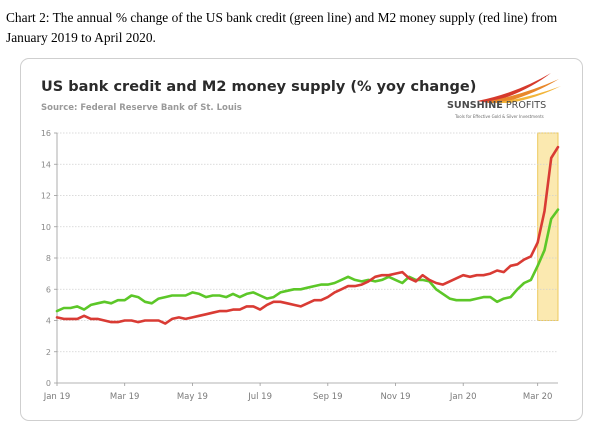  I want to click on x-tick-label: Mar 19, so click(125, 397).